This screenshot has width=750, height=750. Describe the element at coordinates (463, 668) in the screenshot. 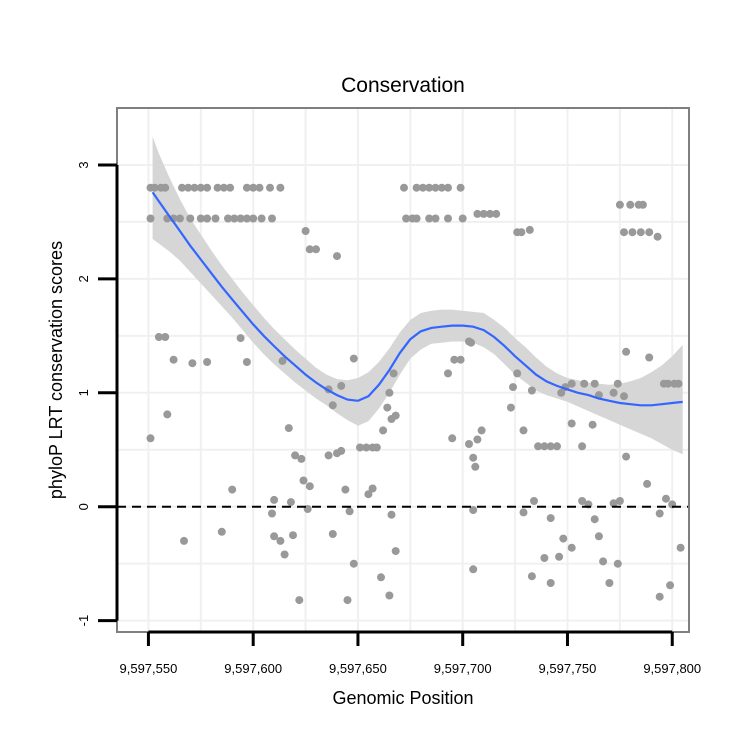

I see `x-tick-label: 9,597,700` at that location.